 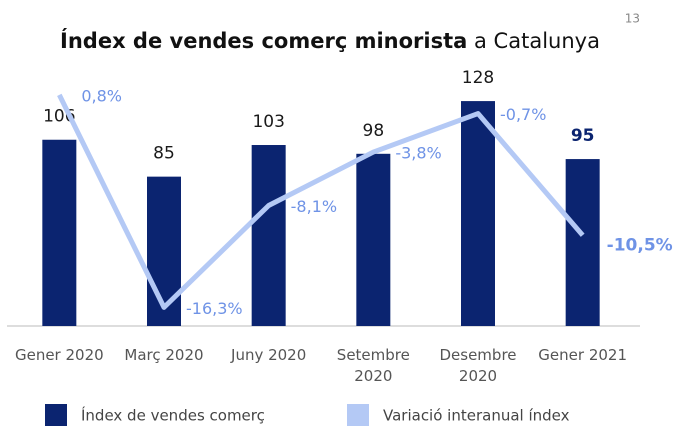 What do you see at coordinates (314, 206) in the screenshot?
I see `line-value-label: -8,1%` at bounding box center [314, 206].